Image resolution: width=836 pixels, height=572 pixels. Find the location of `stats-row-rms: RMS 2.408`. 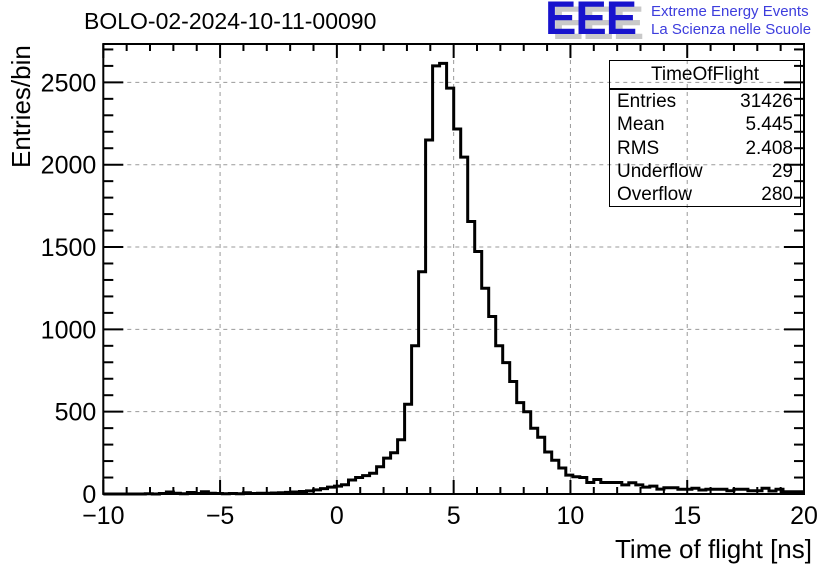

stats-row-rms: RMS 2.408 is located at coordinates (705, 148).